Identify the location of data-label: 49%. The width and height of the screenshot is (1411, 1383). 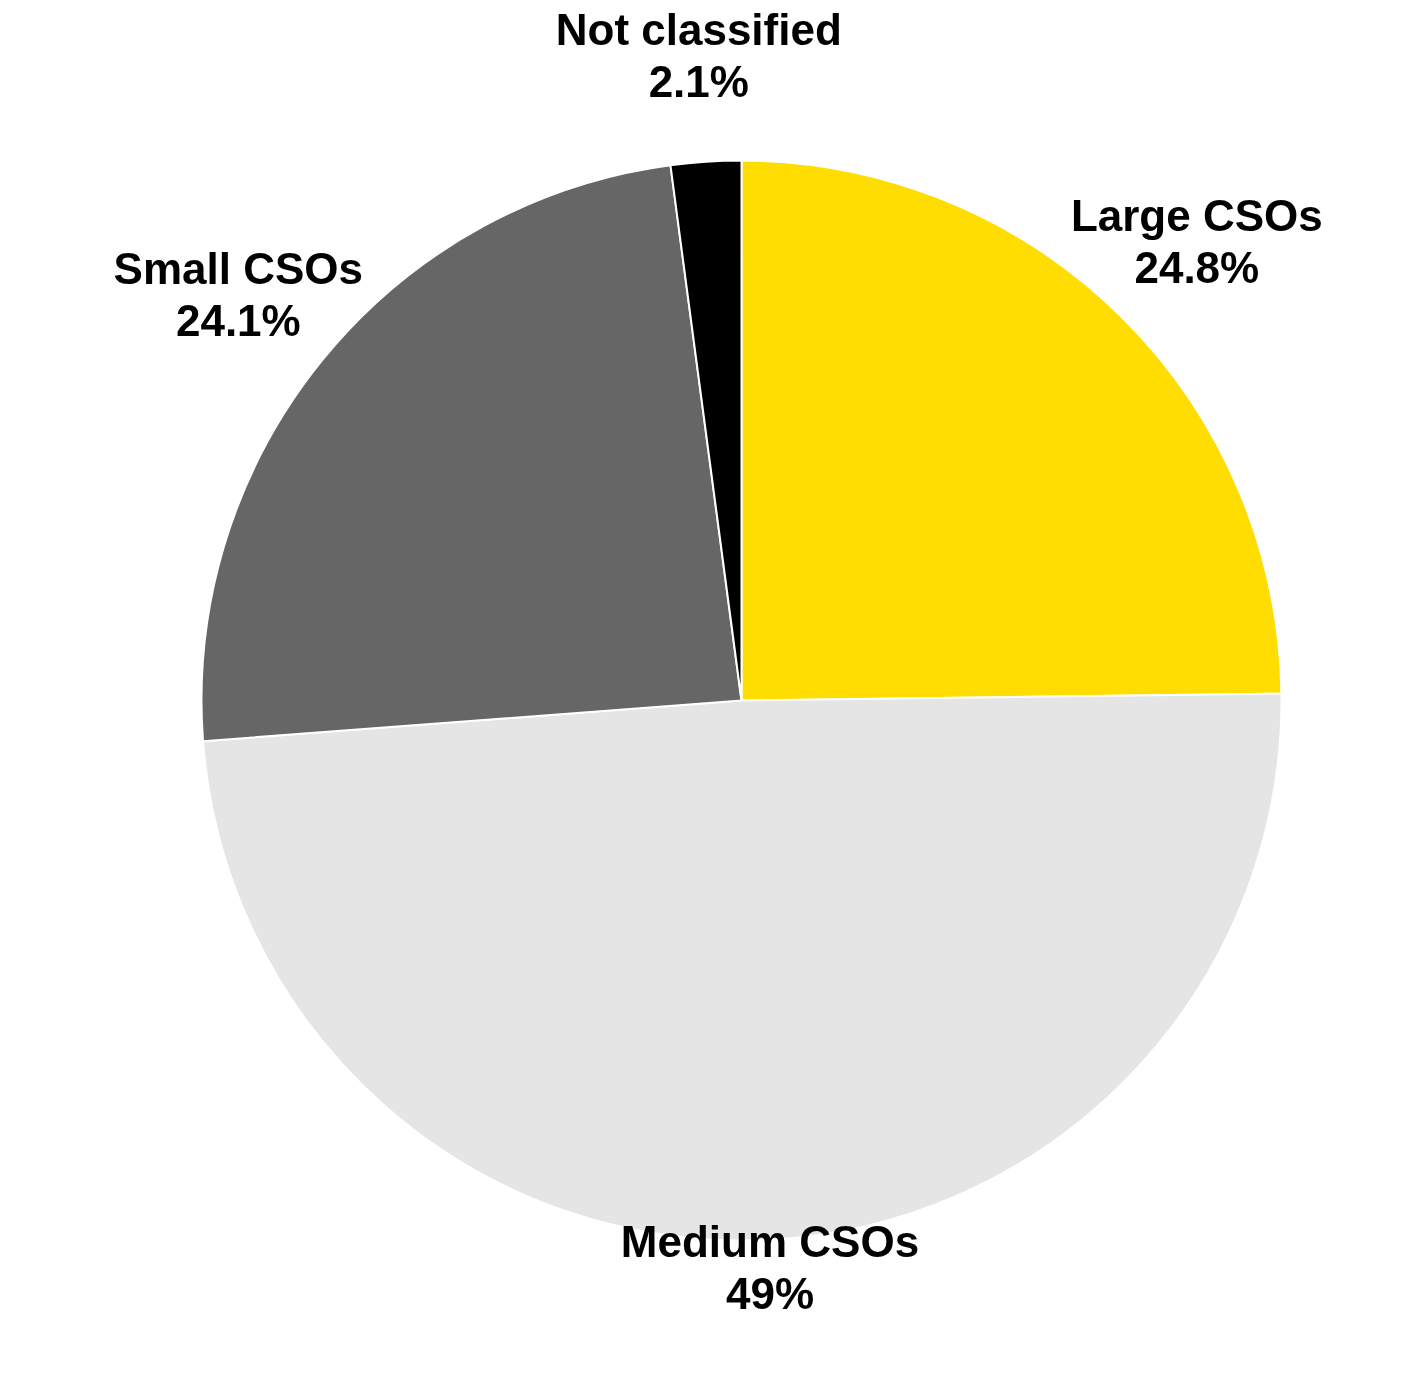
(770, 1293).